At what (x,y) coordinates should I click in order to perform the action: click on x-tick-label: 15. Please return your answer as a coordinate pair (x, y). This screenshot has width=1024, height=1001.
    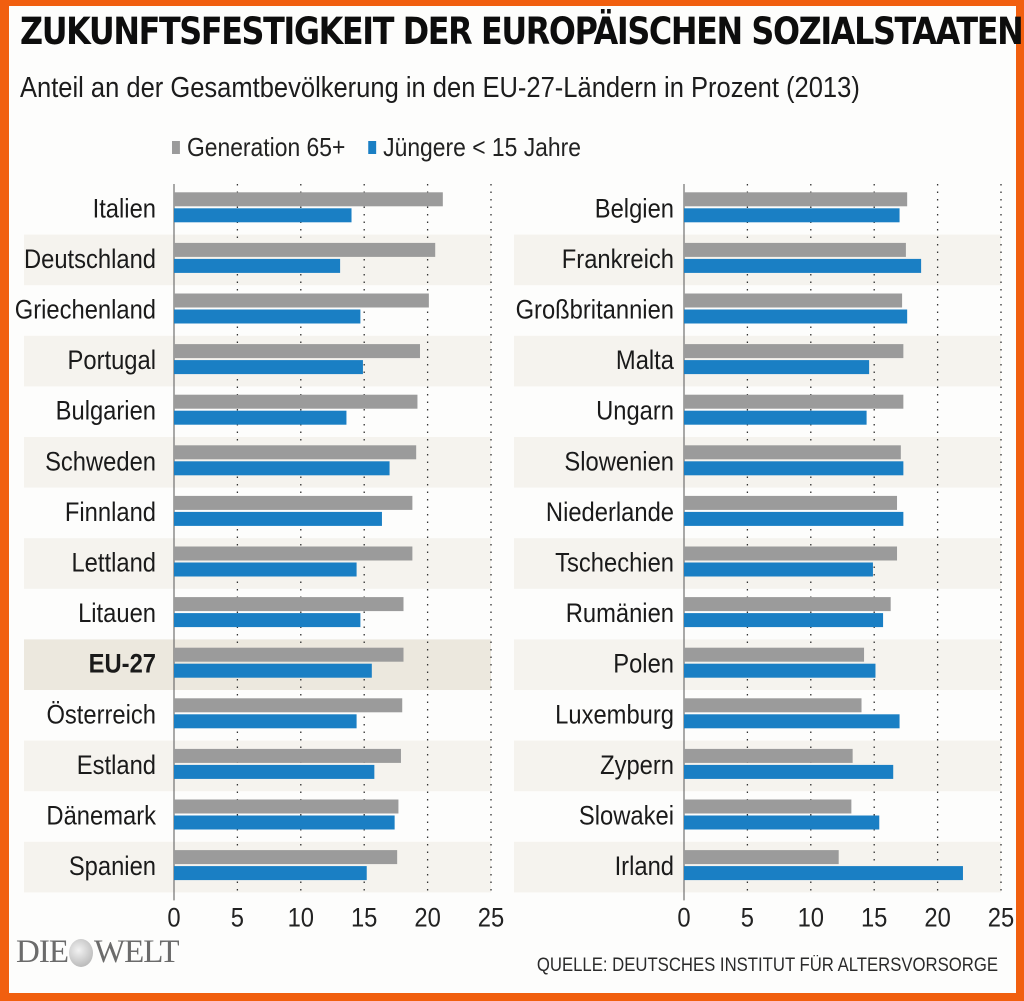
    Looking at the image, I should click on (364, 918).